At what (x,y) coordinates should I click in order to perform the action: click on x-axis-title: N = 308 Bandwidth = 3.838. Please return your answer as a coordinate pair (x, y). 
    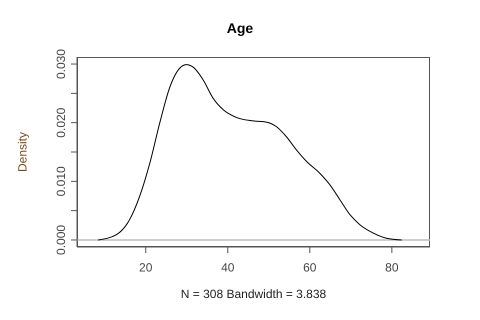
    Looking at the image, I should click on (253, 294).